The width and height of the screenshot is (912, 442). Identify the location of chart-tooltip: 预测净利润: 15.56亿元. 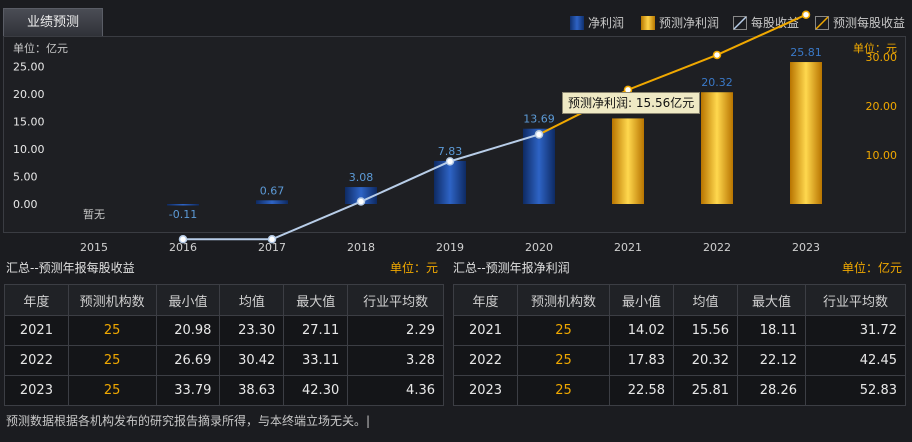
(631, 103).